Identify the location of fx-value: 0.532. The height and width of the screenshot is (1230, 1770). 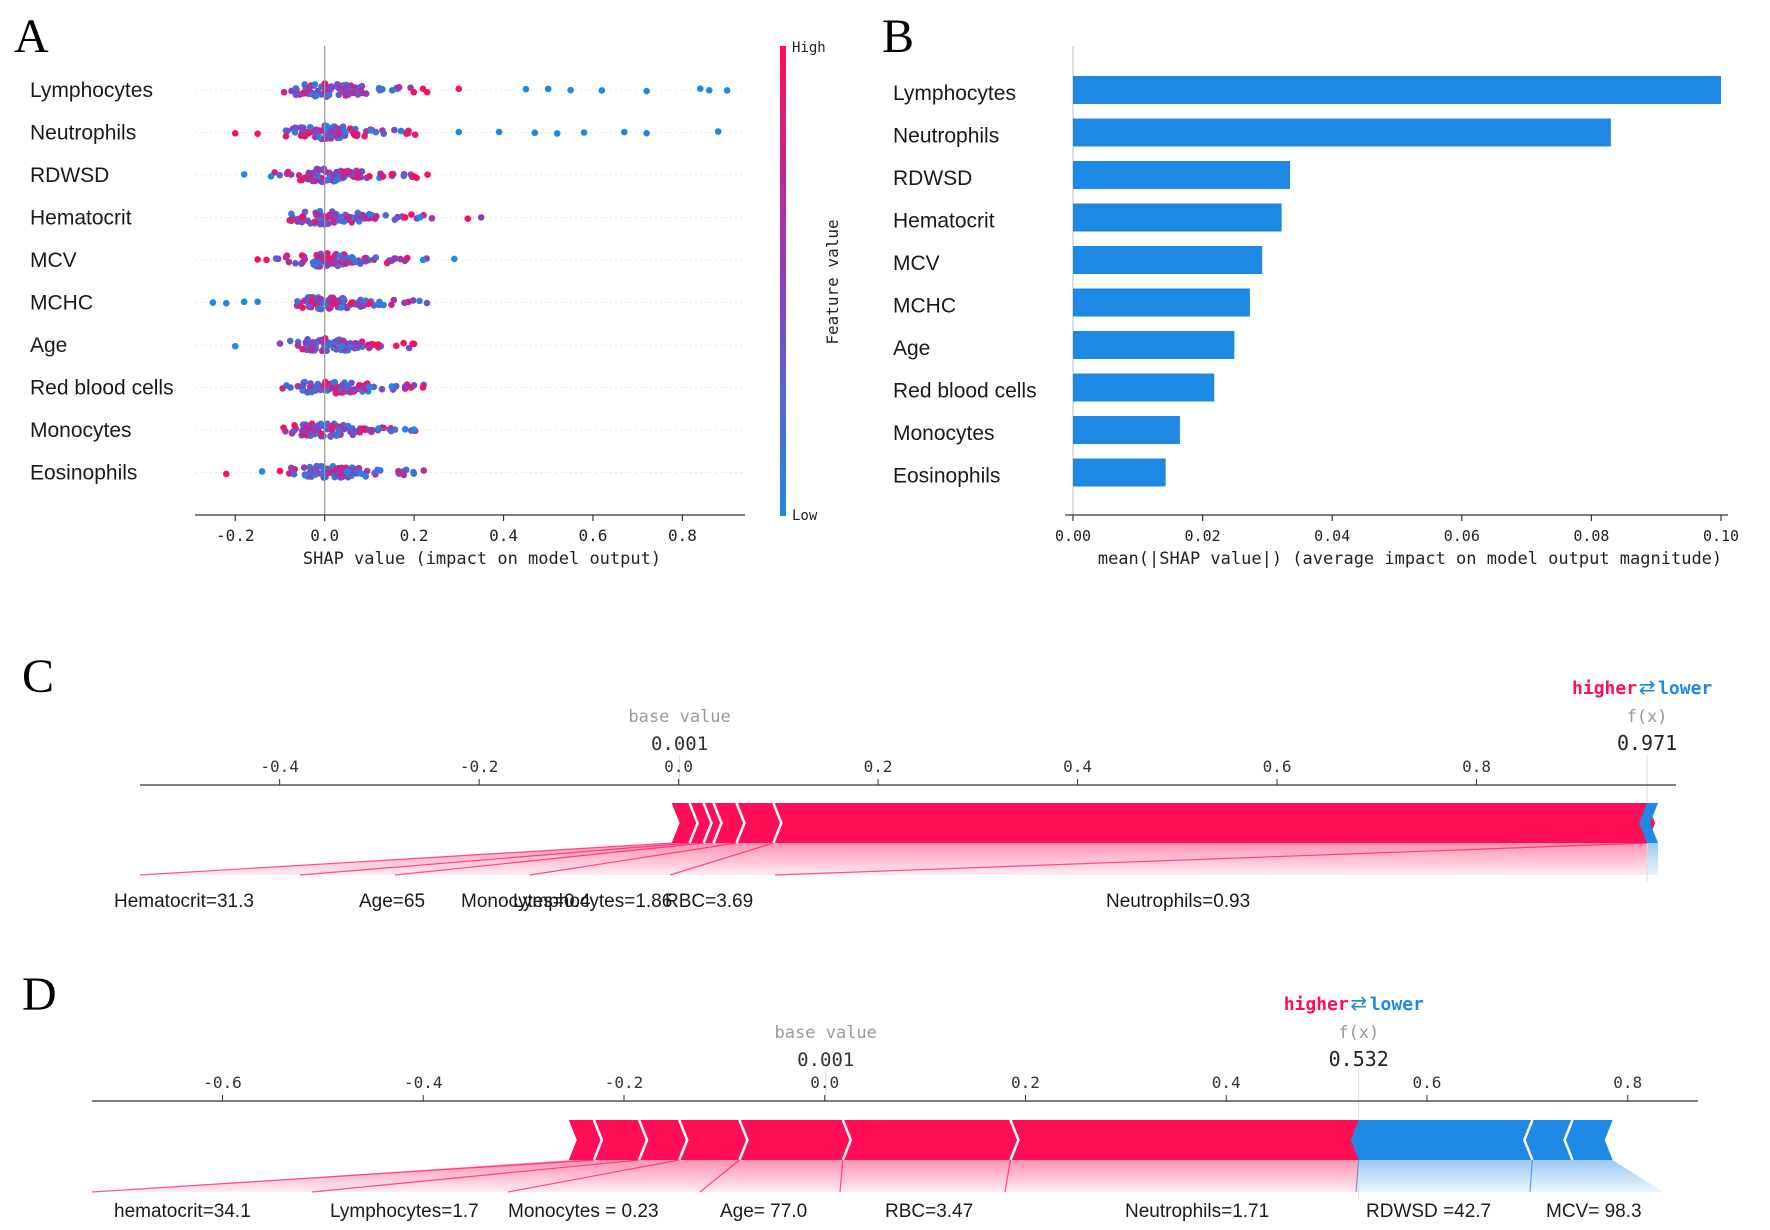
(1359, 1059).